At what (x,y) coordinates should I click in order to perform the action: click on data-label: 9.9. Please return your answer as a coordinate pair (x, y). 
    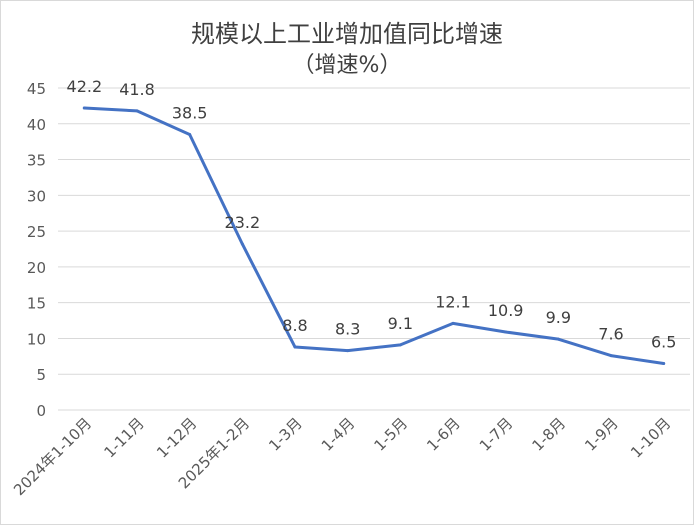
    Looking at the image, I should click on (558, 317).